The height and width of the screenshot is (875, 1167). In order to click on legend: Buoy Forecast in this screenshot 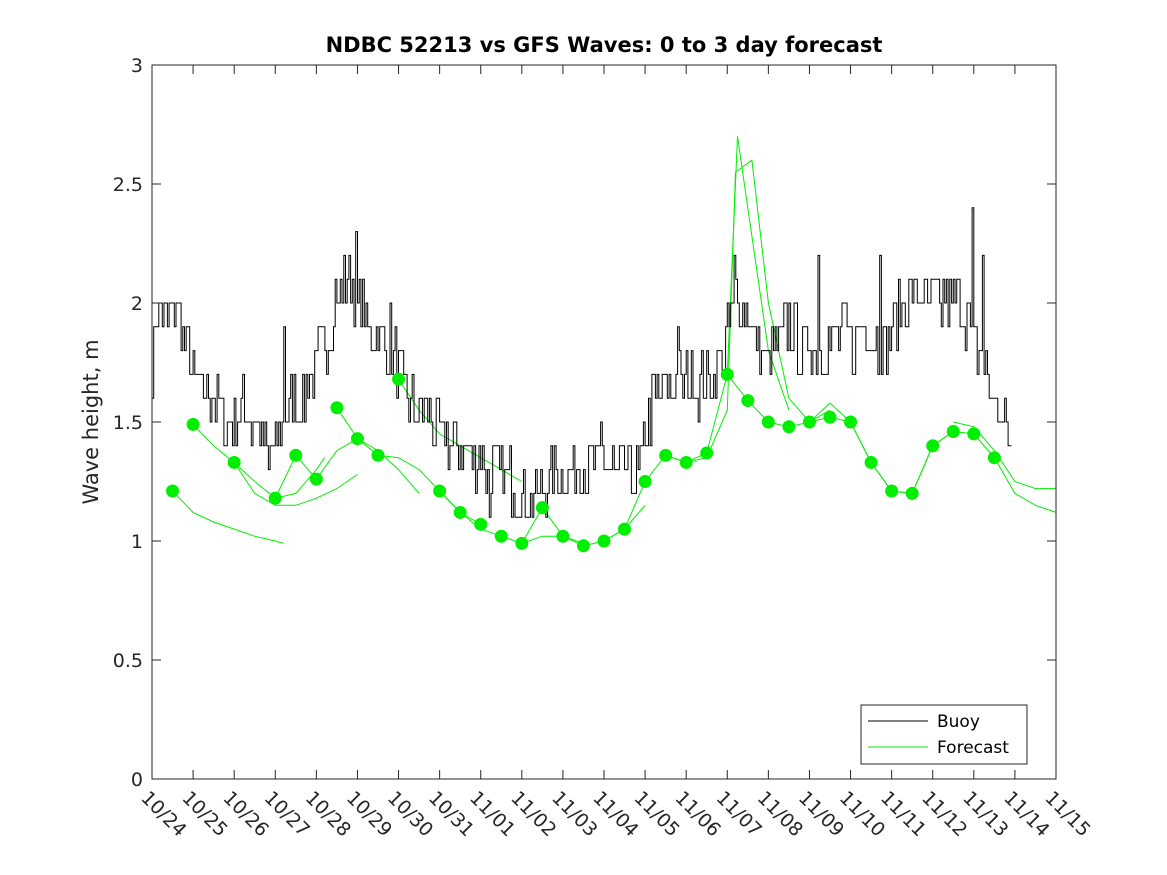, I will do `click(944, 734)`.